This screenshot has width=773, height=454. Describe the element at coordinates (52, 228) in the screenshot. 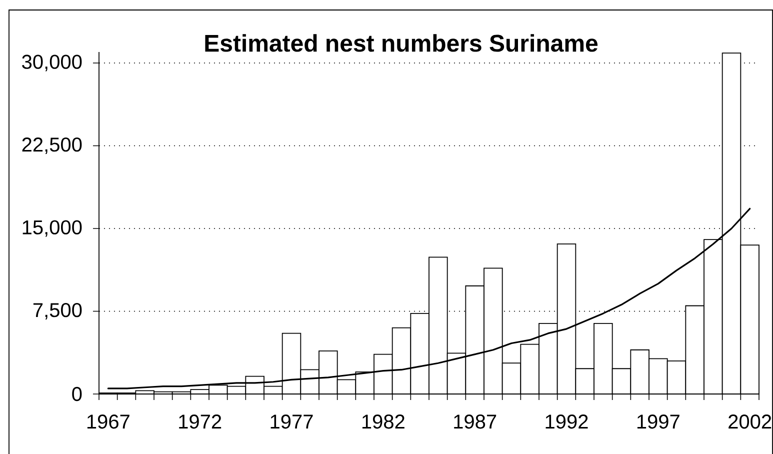

I see `y-tick-label: 15,000` at that location.